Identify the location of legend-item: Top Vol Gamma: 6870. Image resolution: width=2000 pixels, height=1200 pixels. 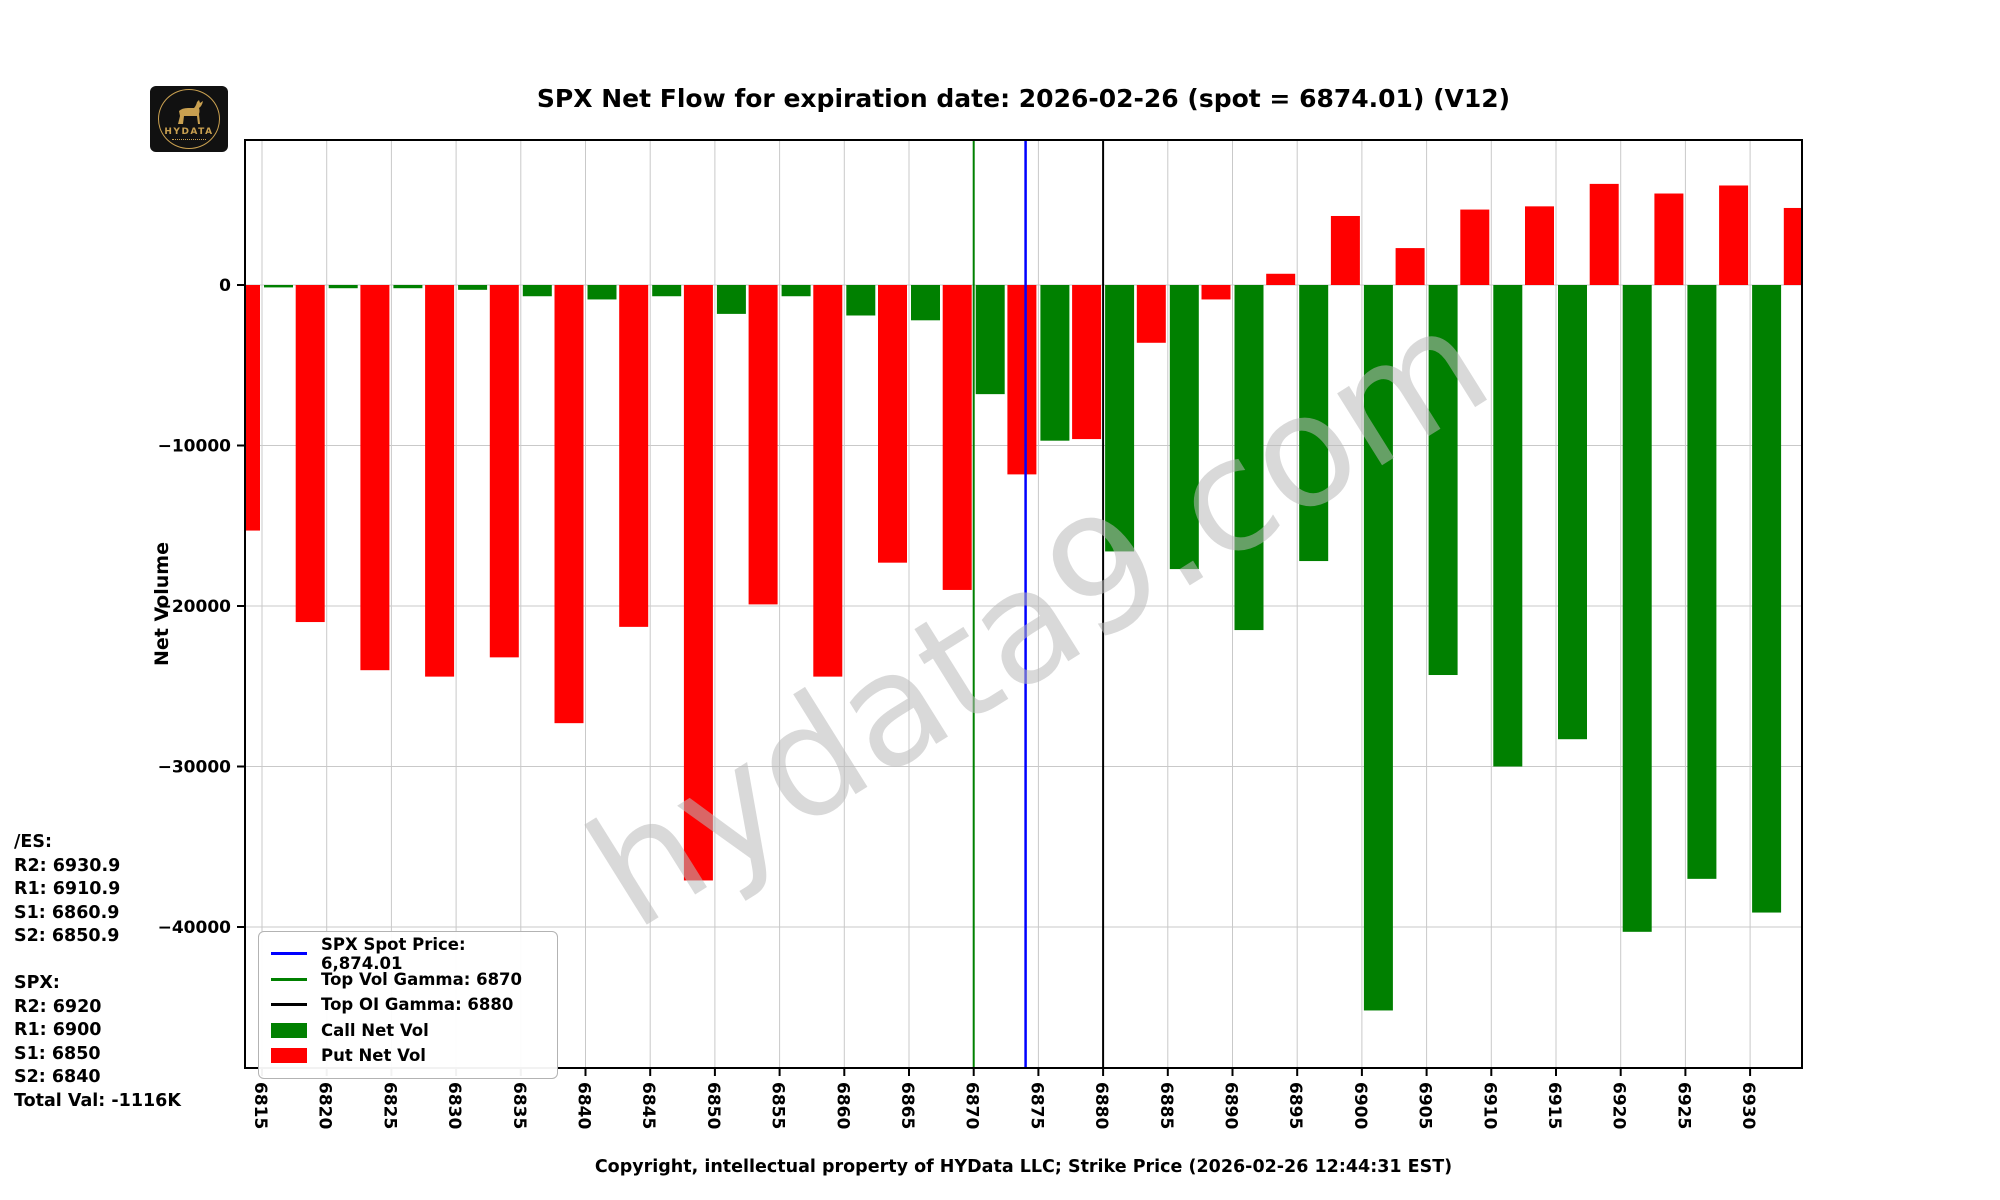
(408, 980).